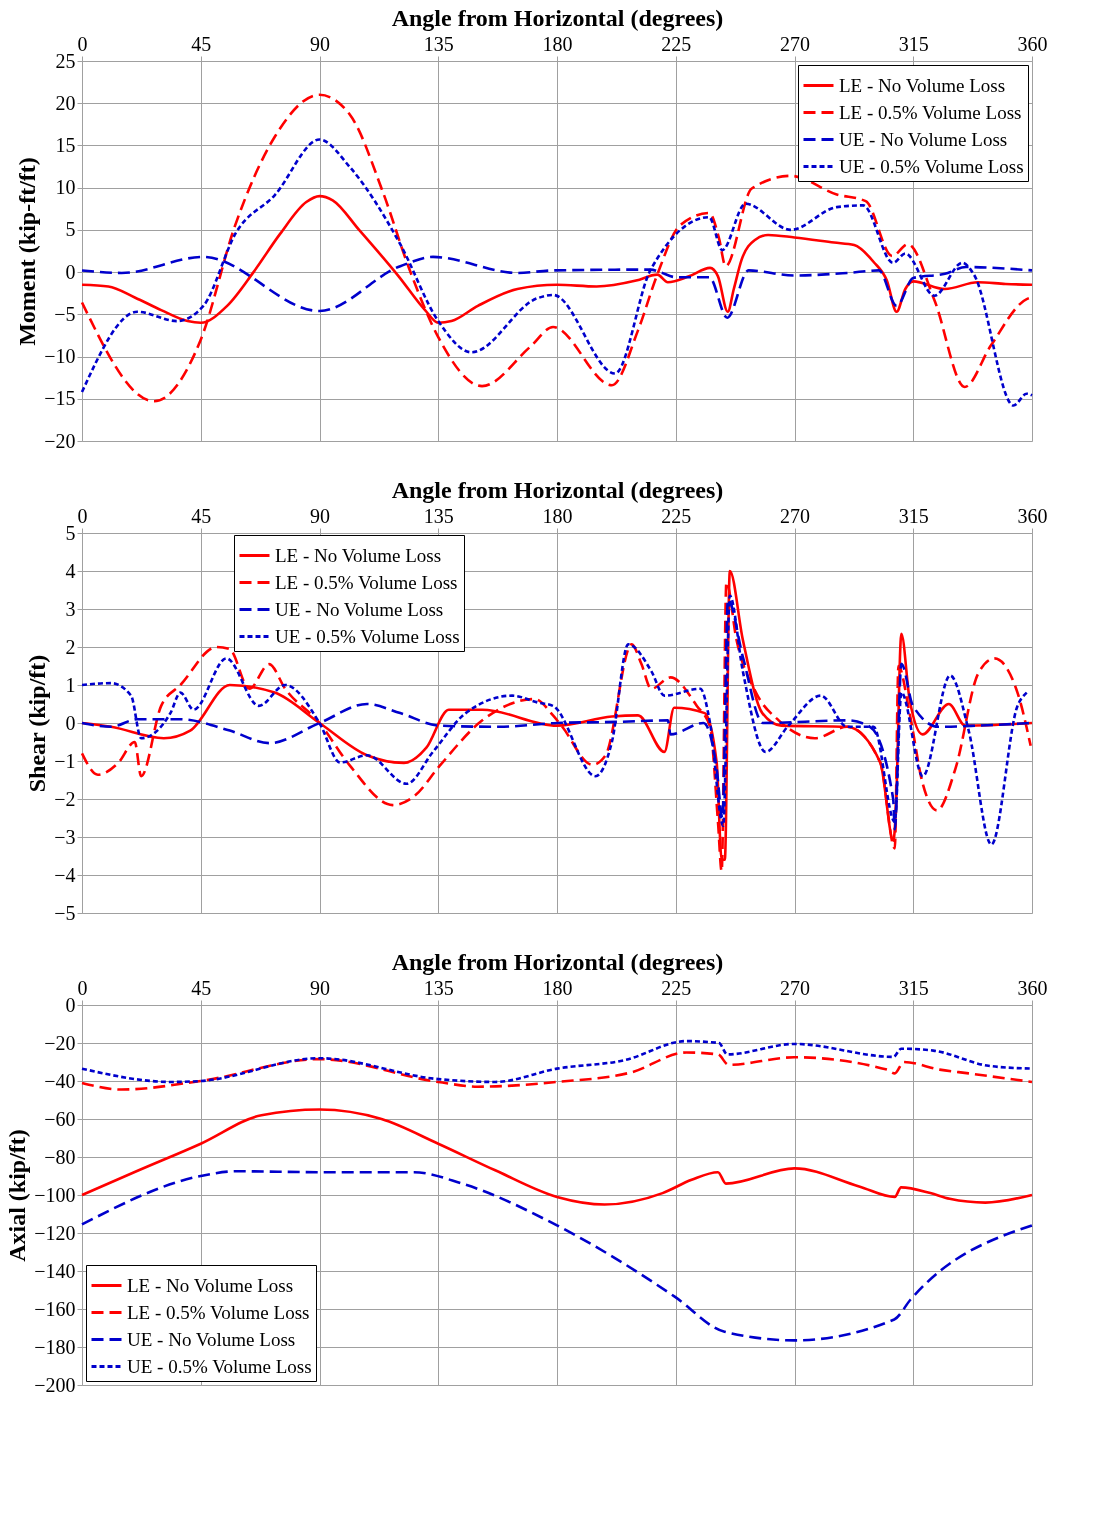 This screenshot has width=1119, height=1525. Describe the element at coordinates (27, 251) in the screenshot. I see `y-axis-title: Moment (kip-ft/ft)` at that location.